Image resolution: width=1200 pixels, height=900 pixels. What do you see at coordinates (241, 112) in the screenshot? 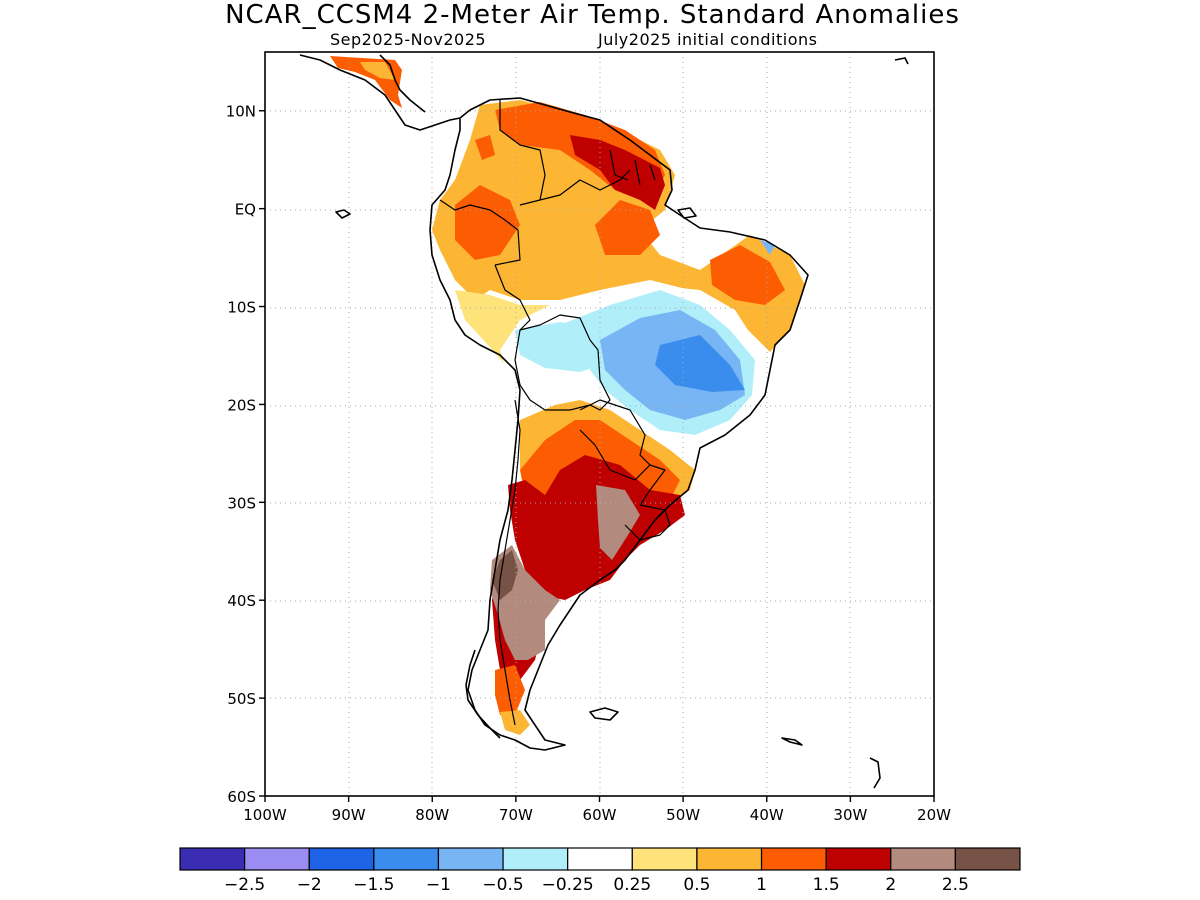
I see `lat-tick-label: 10N` at bounding box center [241, 112].